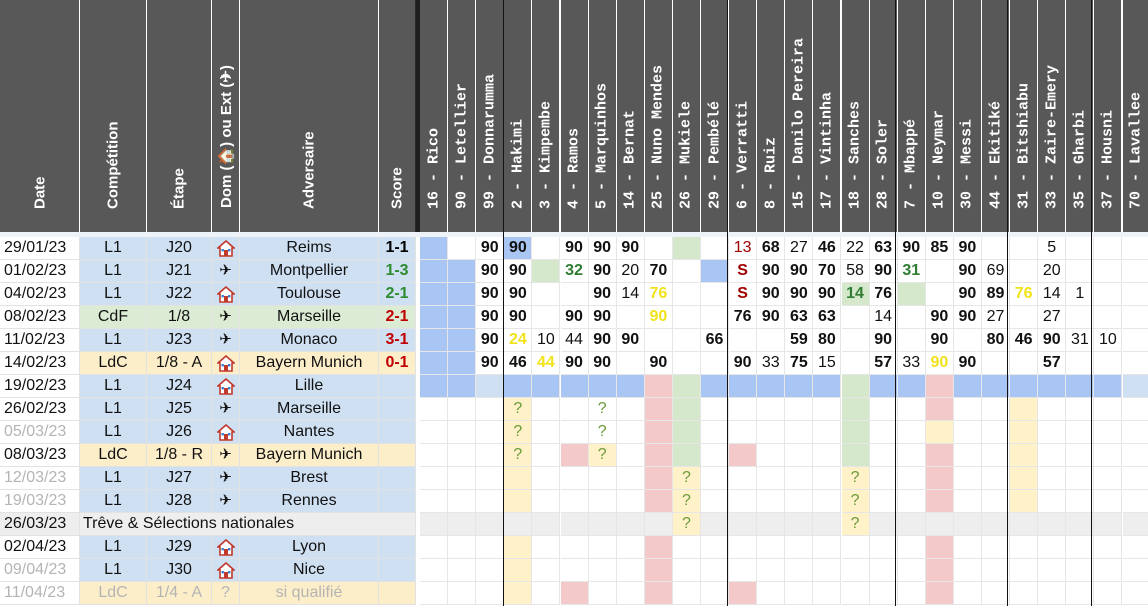  Describe the element at coordinates (743, 116) in the screenshot. I see `header-player: 6 - Verratti` at that location.